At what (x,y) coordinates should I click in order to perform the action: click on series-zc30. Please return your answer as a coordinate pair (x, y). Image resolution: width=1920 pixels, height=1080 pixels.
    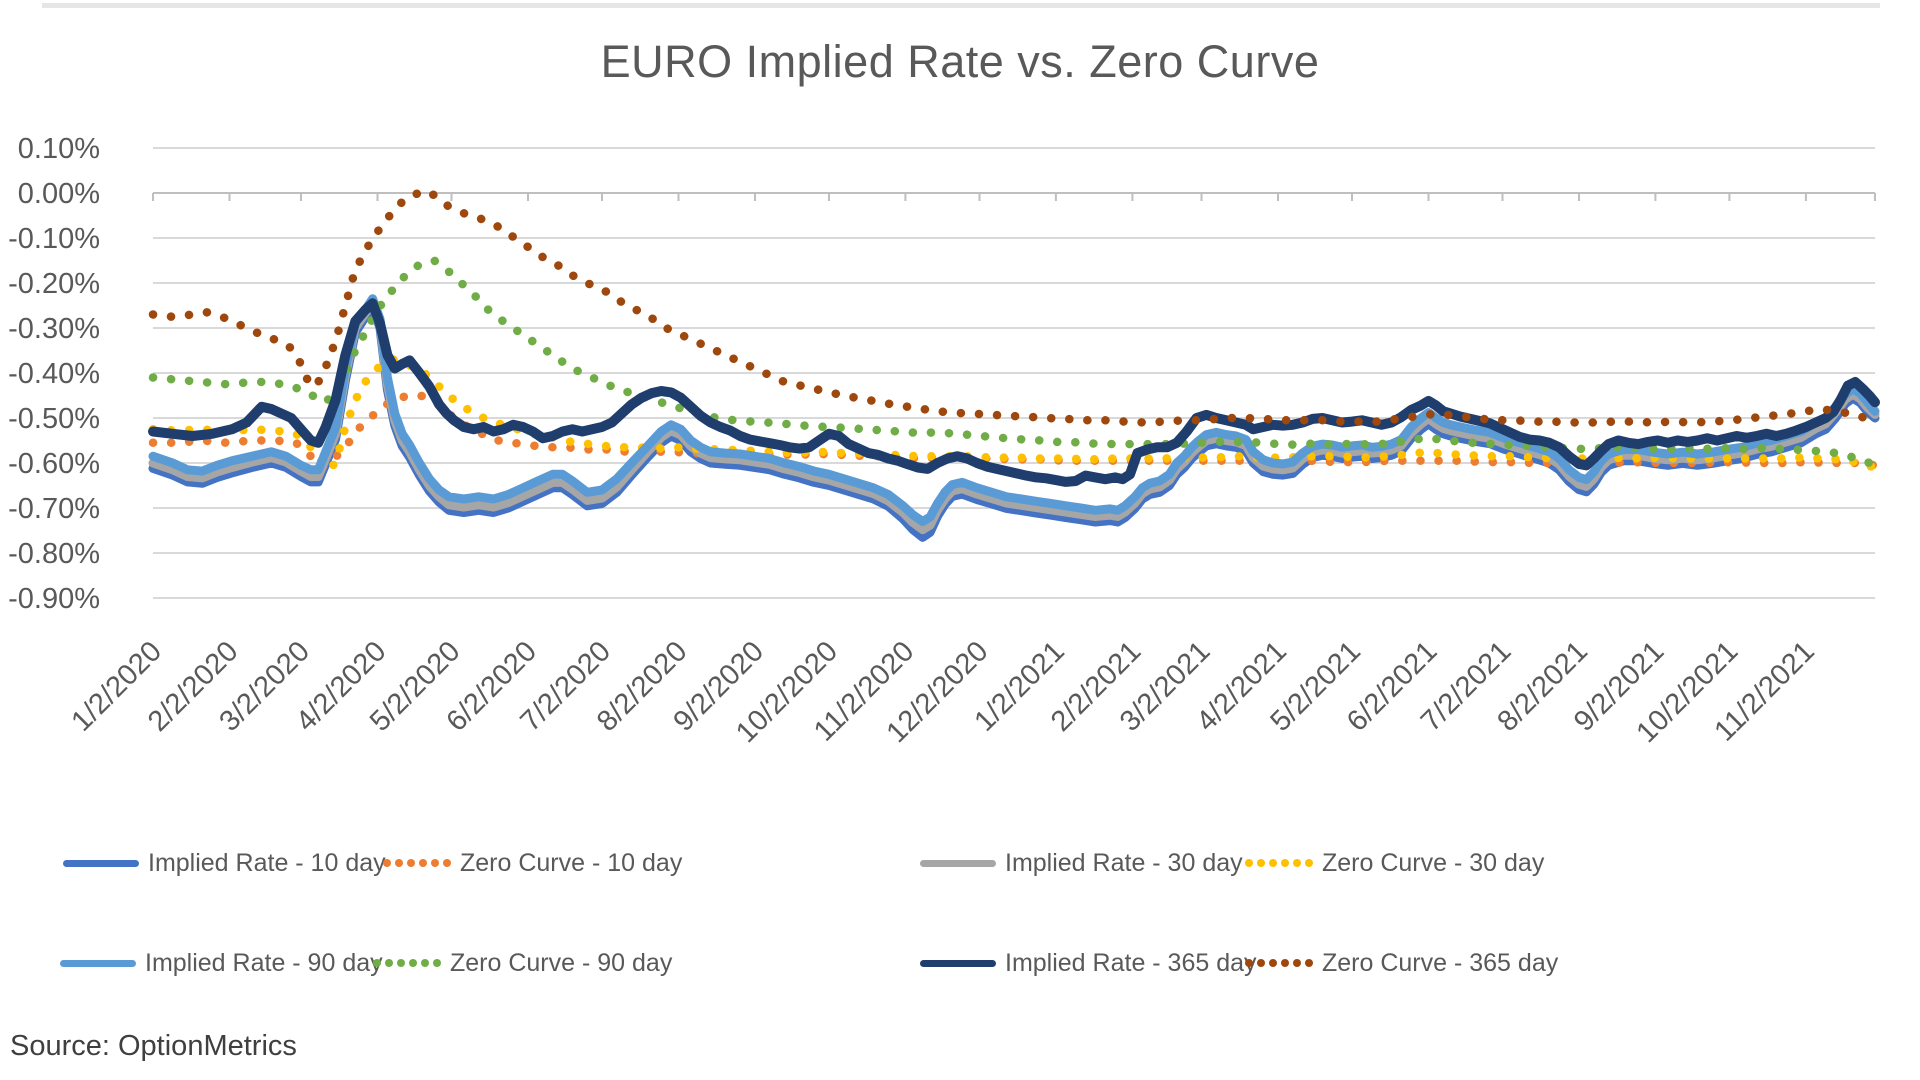
    Looking at the image, I should click on (1014, 415).